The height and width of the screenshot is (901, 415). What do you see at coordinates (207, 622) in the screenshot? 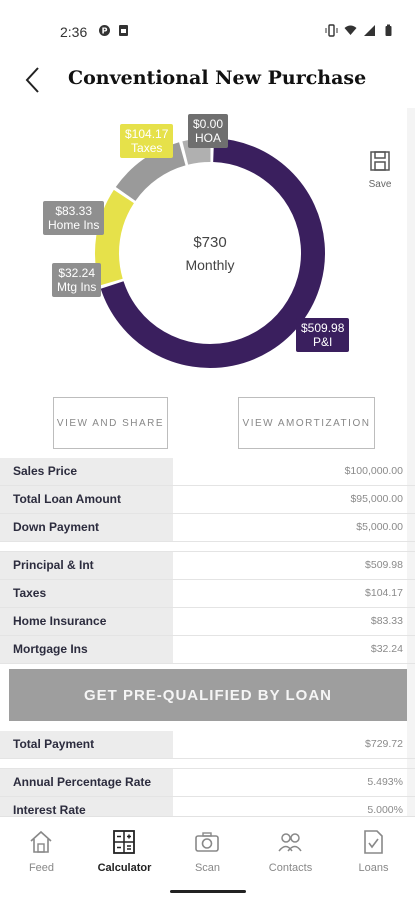
I see `table-row: Home Insurance $83.33` at bounding box center [207, 622].